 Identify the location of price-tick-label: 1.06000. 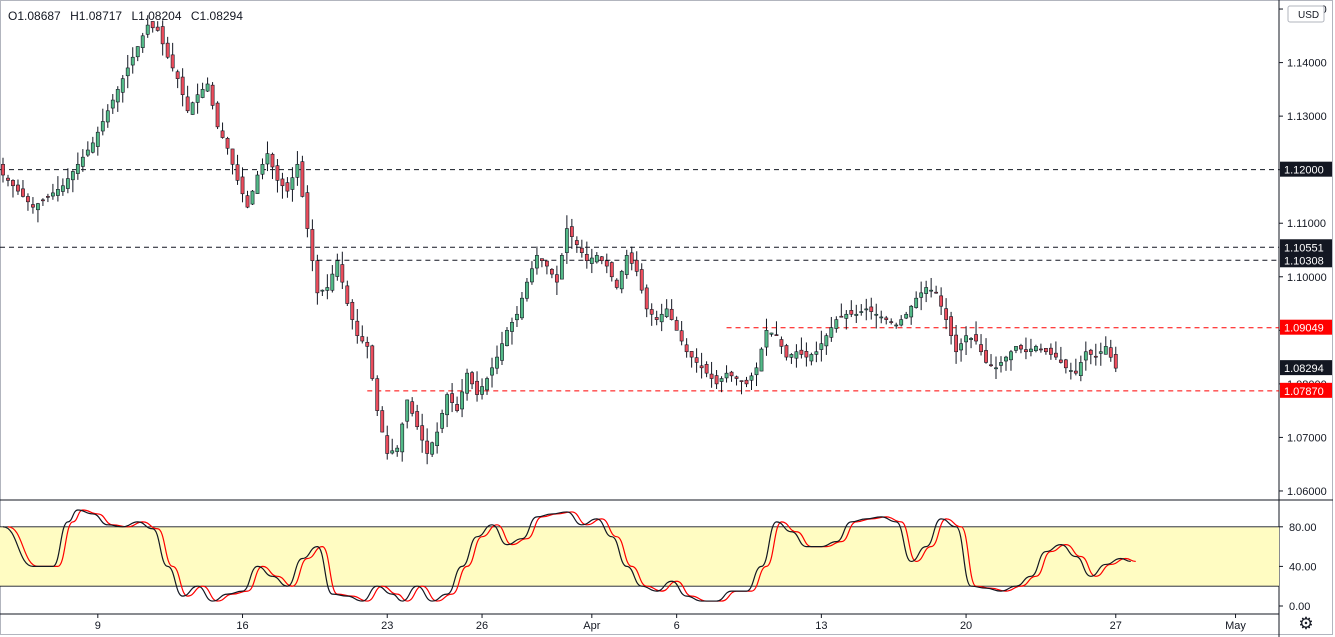
(1307, 492).